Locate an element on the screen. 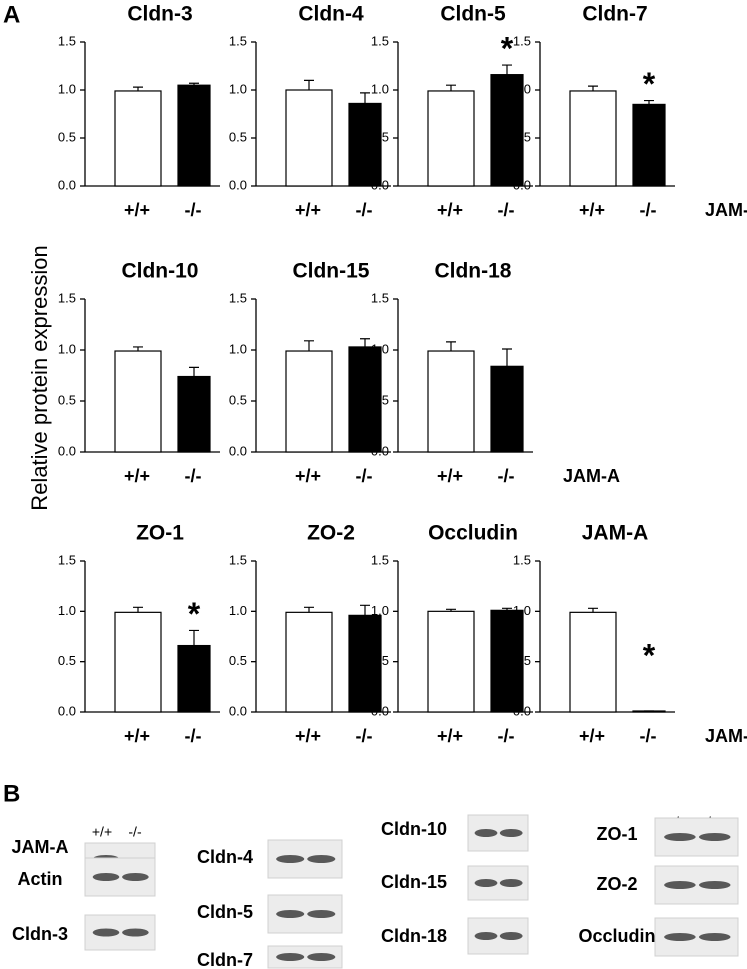 This screenshot has width=747, height=969. blot-label: Occludin is located at coordinates (616, 936).